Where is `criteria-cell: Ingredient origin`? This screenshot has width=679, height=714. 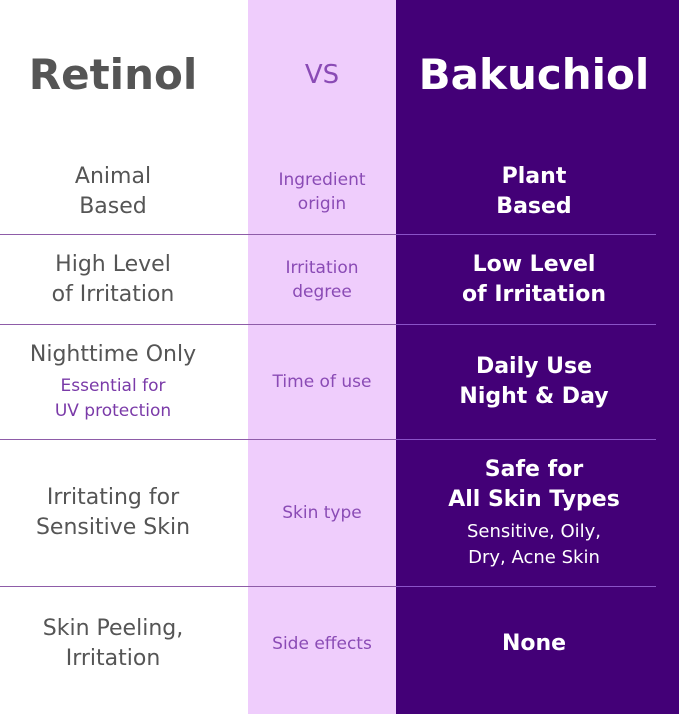
criteria-cell: Ingredient origin is located at coordinates (322, 192).